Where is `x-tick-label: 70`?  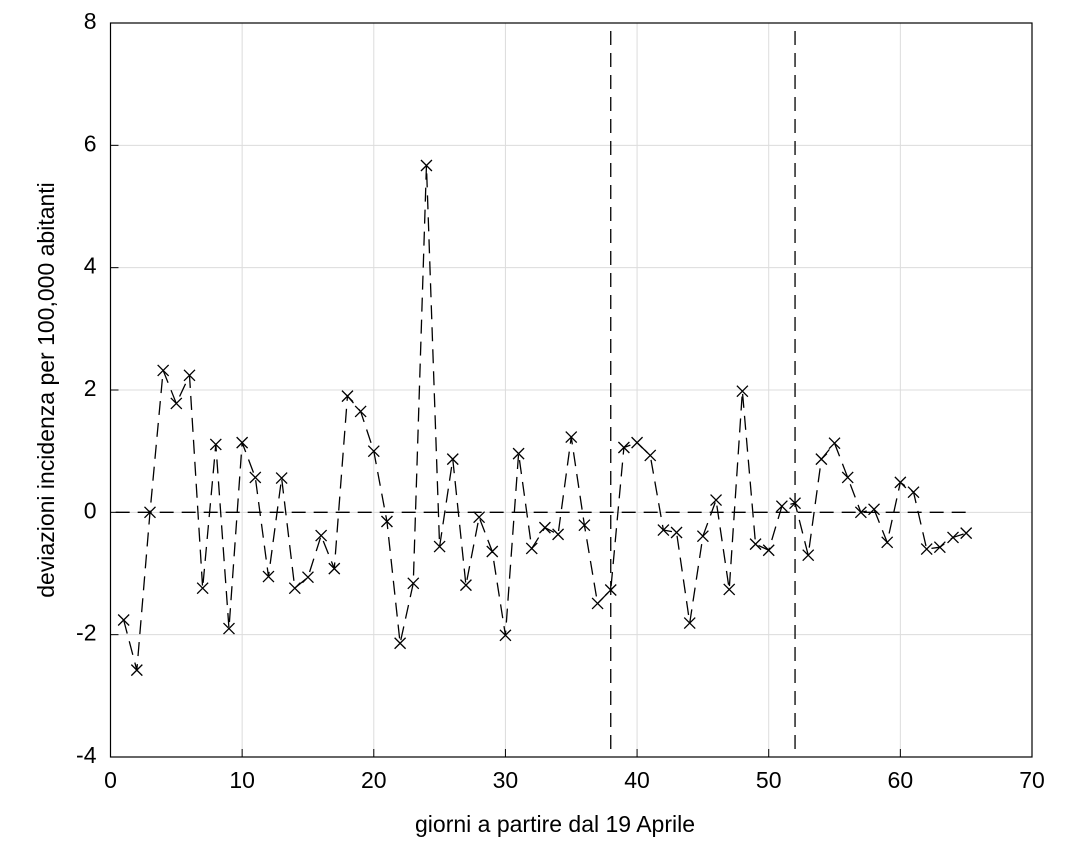 x-tick-label: 70 is located at coordinates (1032, 780).